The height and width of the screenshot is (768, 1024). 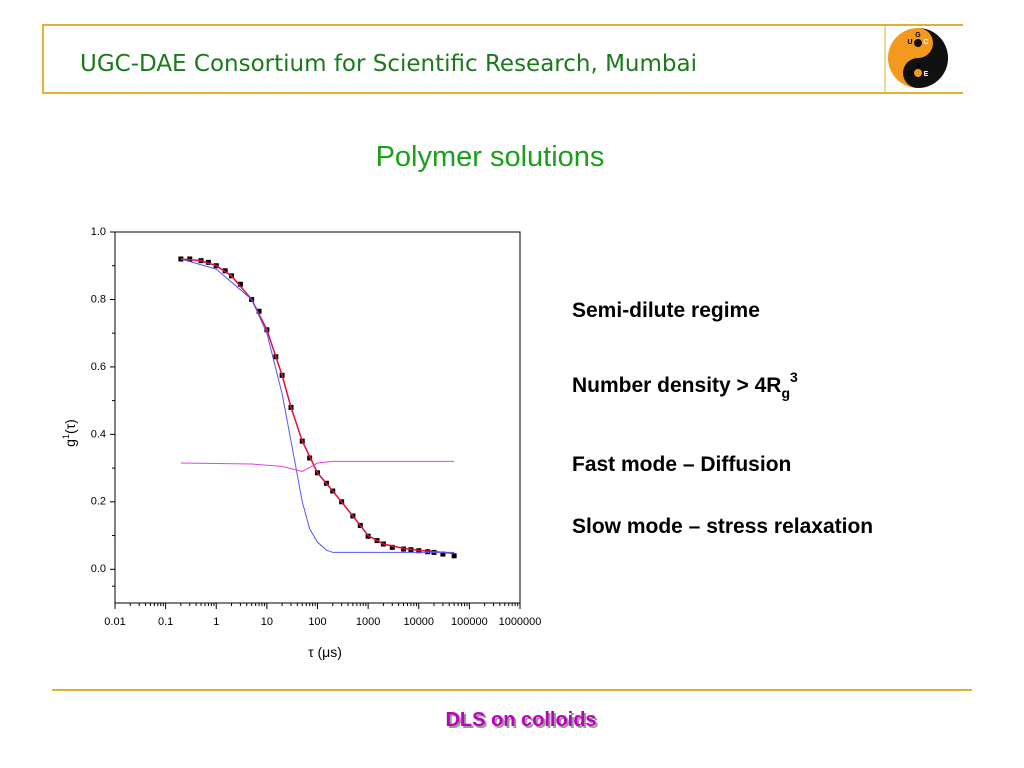 I want to click on x-tick-label: 10, so click(x=267, y=622).